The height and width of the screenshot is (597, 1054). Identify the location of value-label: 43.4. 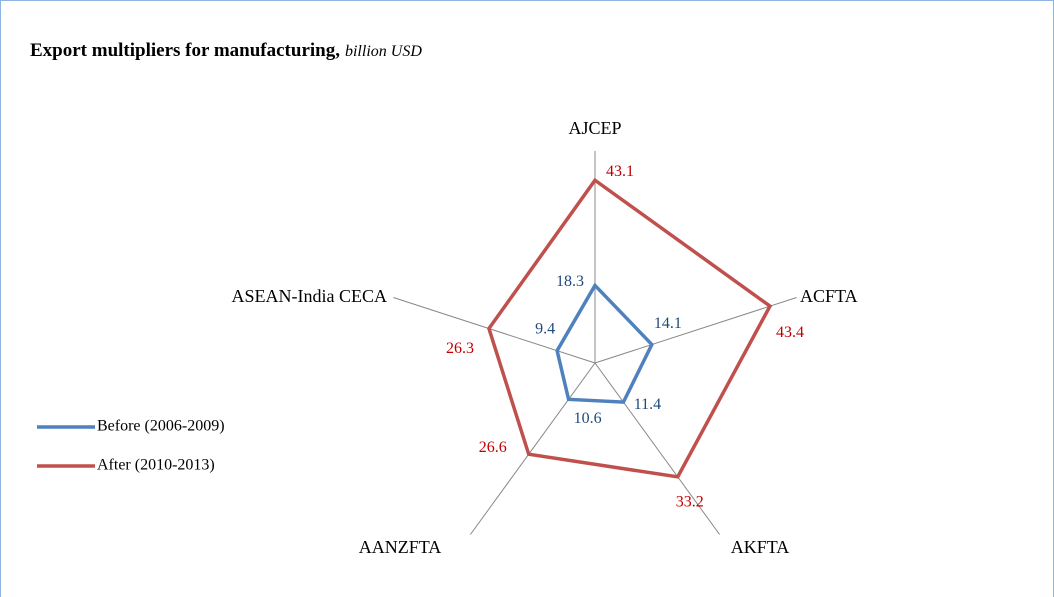
(790, 332).